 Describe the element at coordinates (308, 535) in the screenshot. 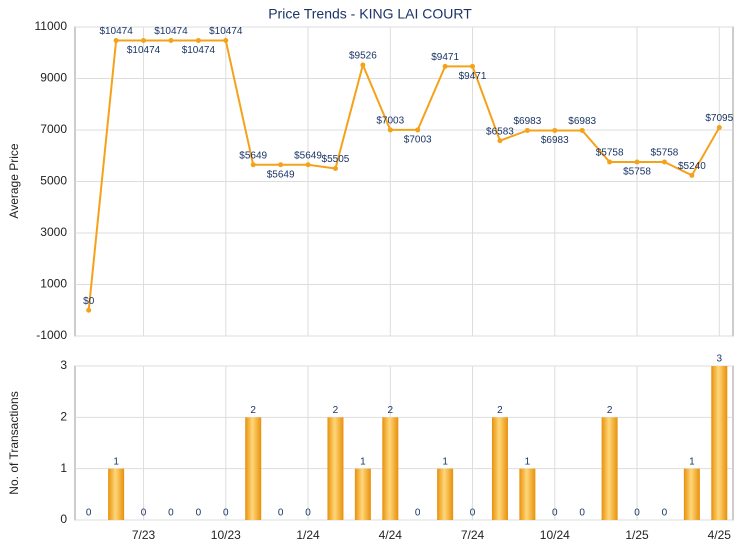

I see `x-tick-label: 1/24` at that location.